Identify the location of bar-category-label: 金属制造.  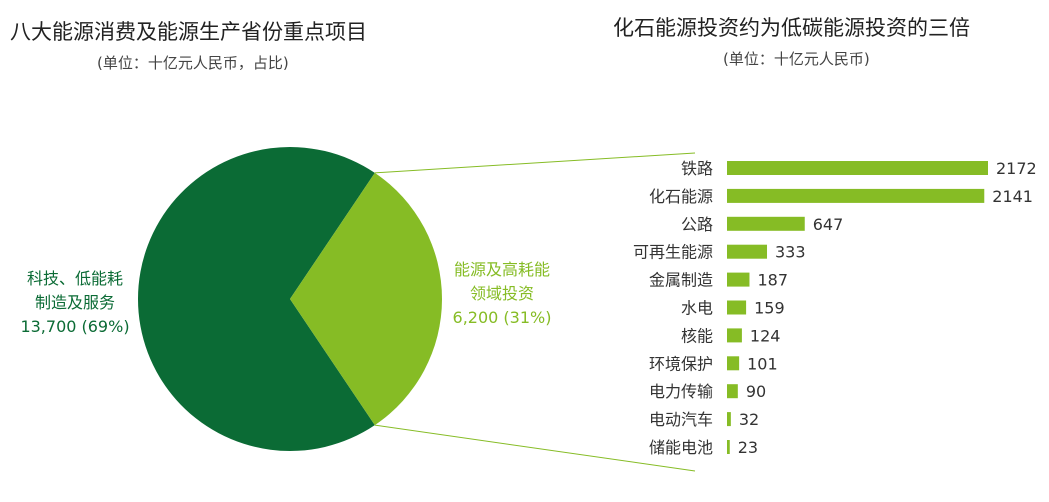
(681, 280).